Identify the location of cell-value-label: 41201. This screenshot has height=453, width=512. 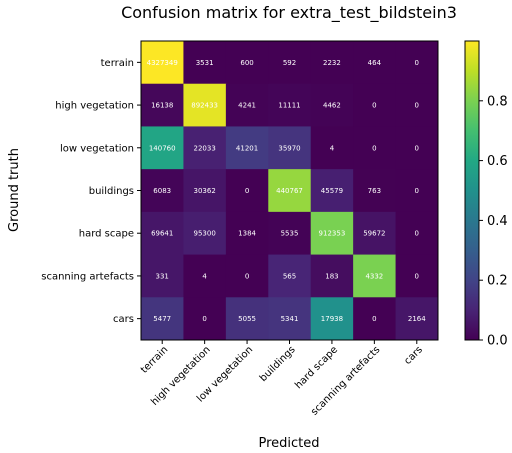
(247, 148).